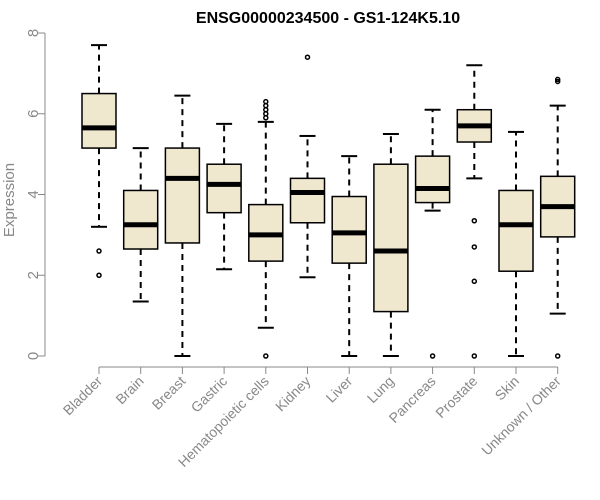  Describe the element at coordinates (293, 394) in the screenshot. I see `x-tick-label: Kidney` at that location.